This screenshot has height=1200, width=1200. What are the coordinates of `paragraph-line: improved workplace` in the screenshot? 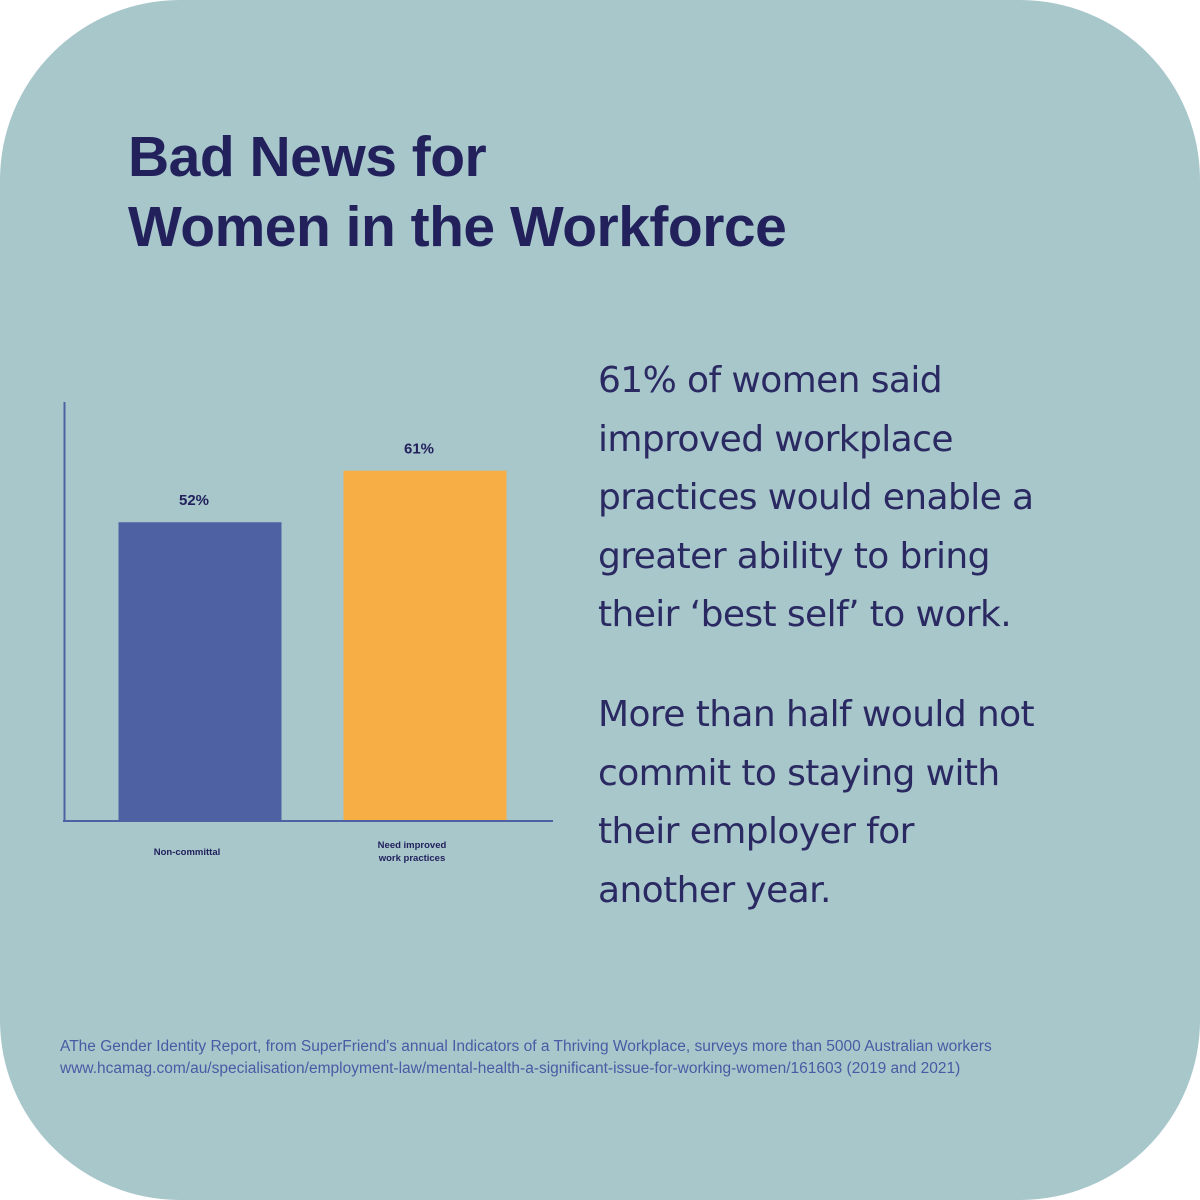 It's located at (775, 439).